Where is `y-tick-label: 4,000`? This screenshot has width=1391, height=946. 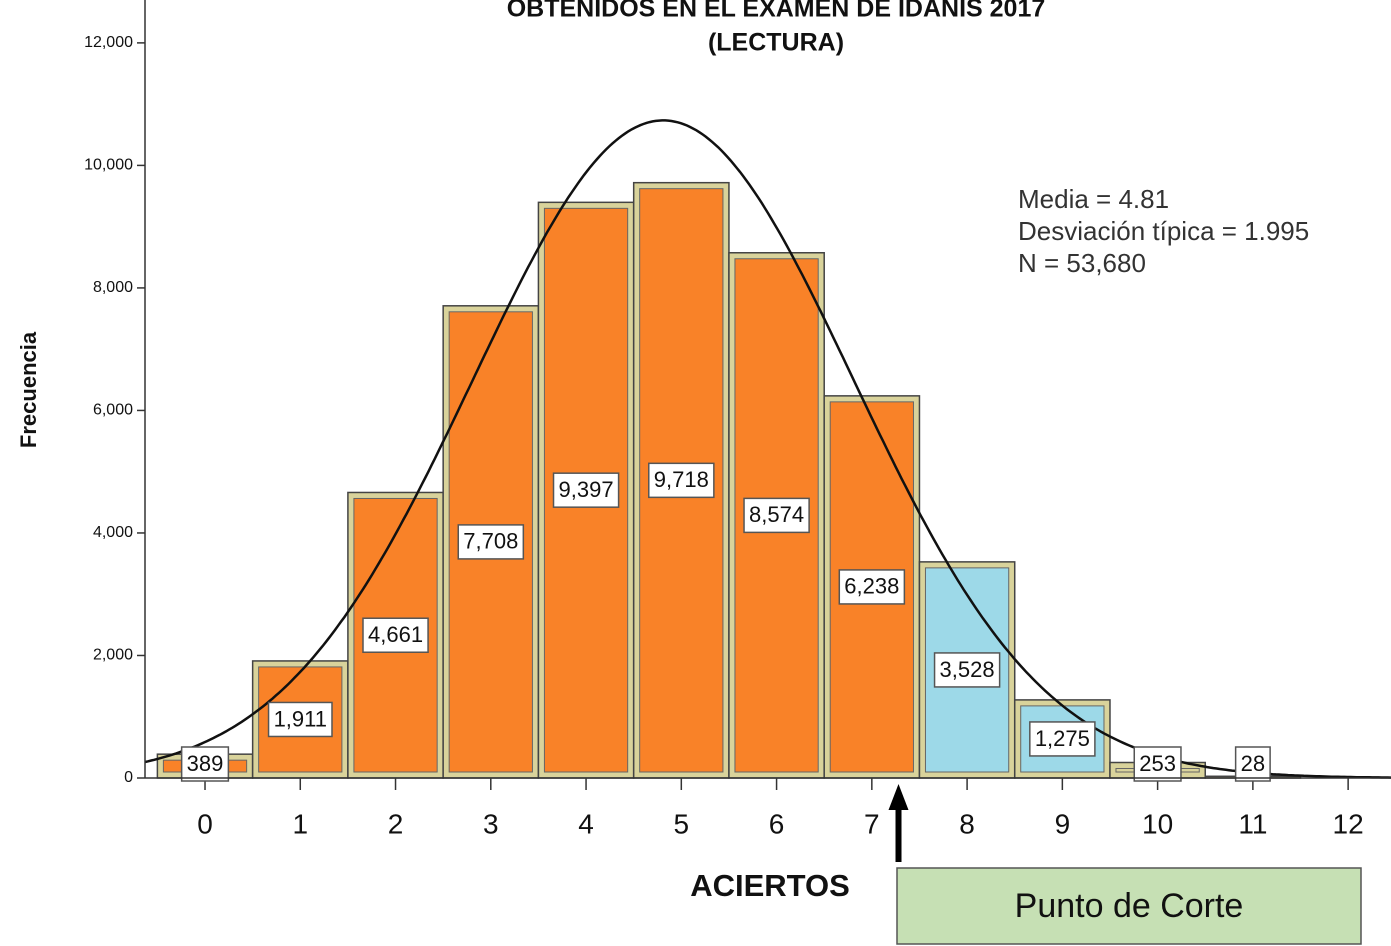
y-tick-label: 4,000 is located at coordinates (113, 532).